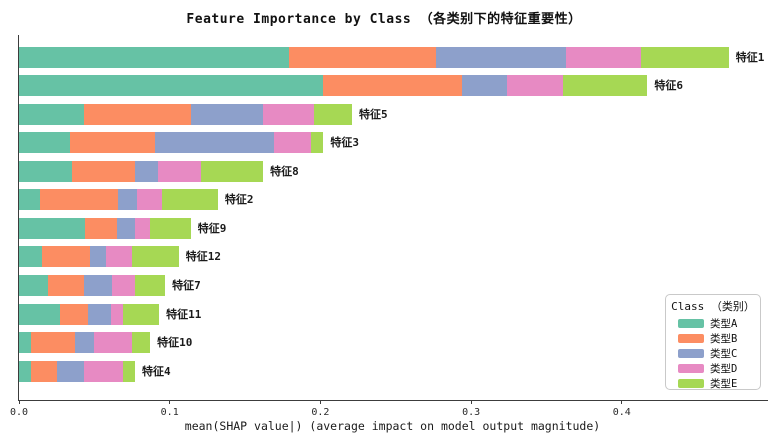 The width and height of the screenshot is (768, 441). I want to click on bar-value-label: 特征11, so click(184, 314).